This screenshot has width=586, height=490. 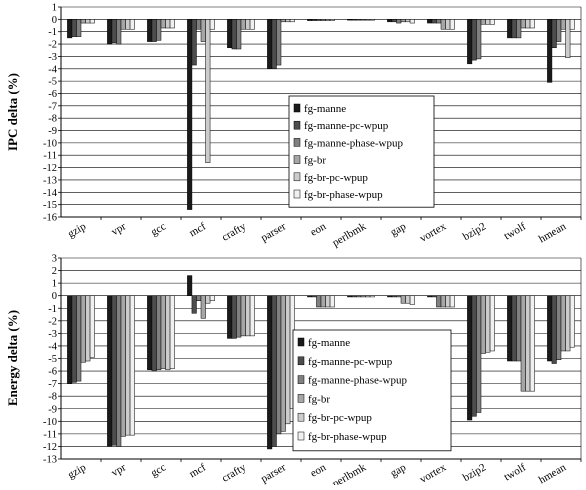 I want to click on legend-label: fg-manne-phase-wpup, so click(x=357, y=381).